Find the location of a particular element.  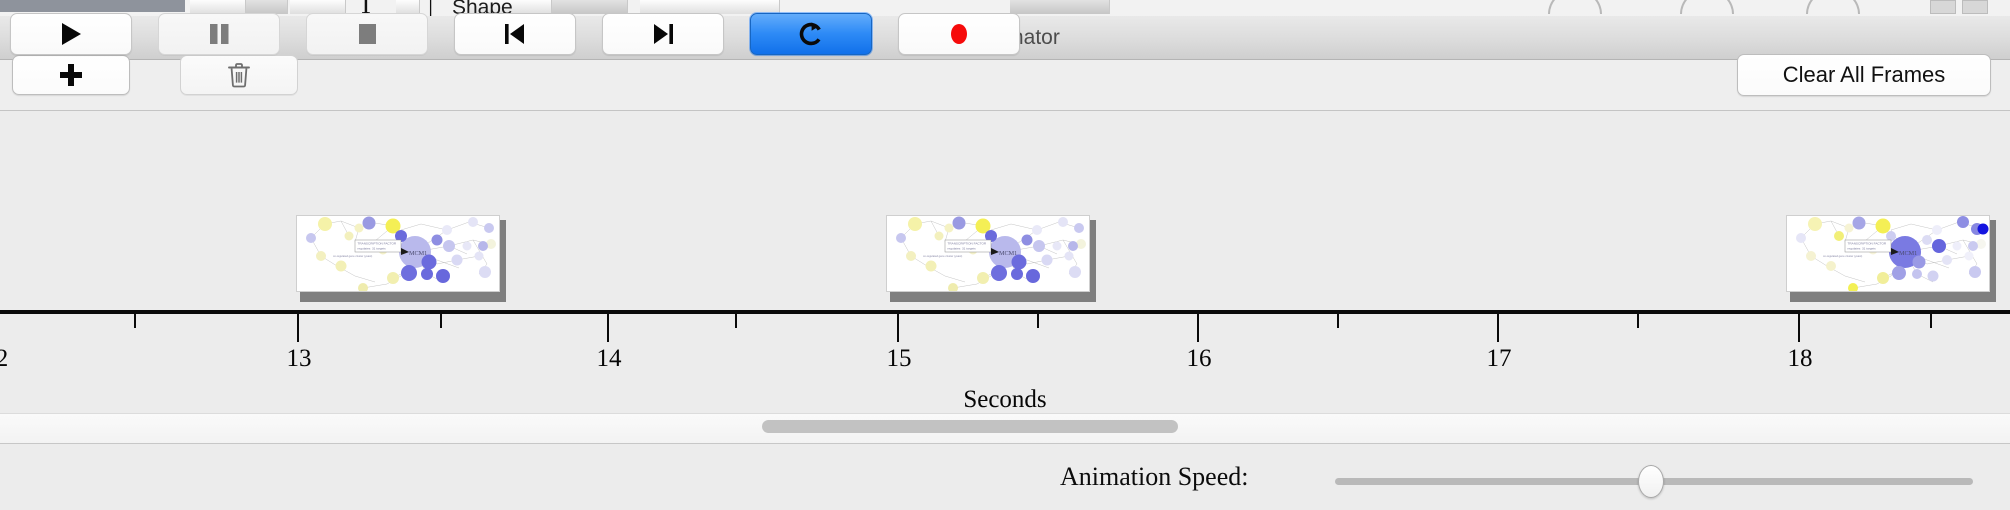

record-button is located at coordinates (959, 34).